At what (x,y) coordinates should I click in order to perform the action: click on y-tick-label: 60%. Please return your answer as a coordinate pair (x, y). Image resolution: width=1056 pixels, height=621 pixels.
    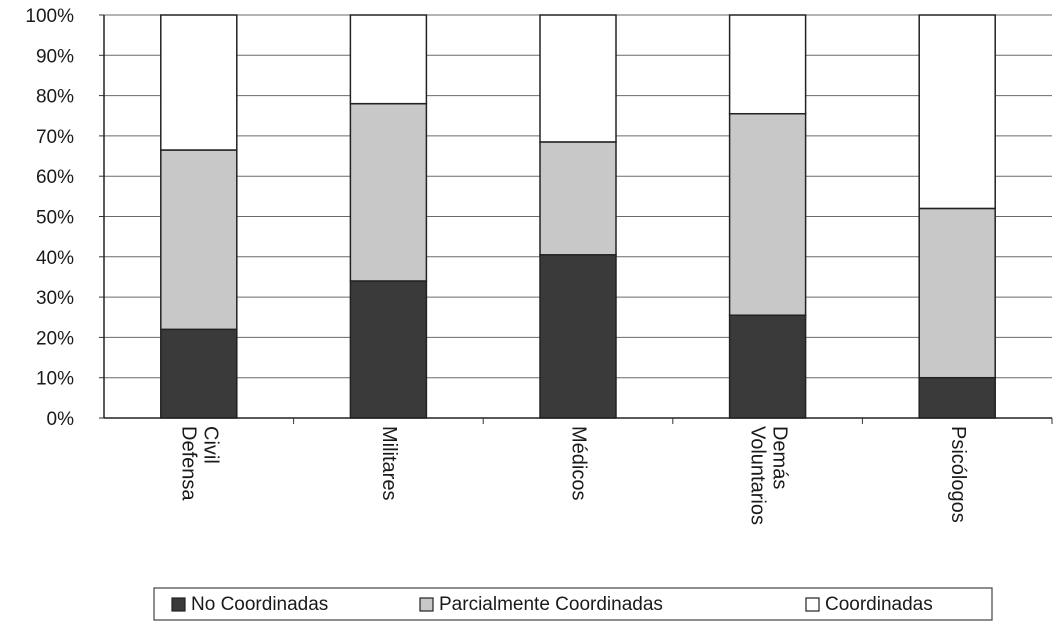
    Looking at the image, I should click on (55, 177).